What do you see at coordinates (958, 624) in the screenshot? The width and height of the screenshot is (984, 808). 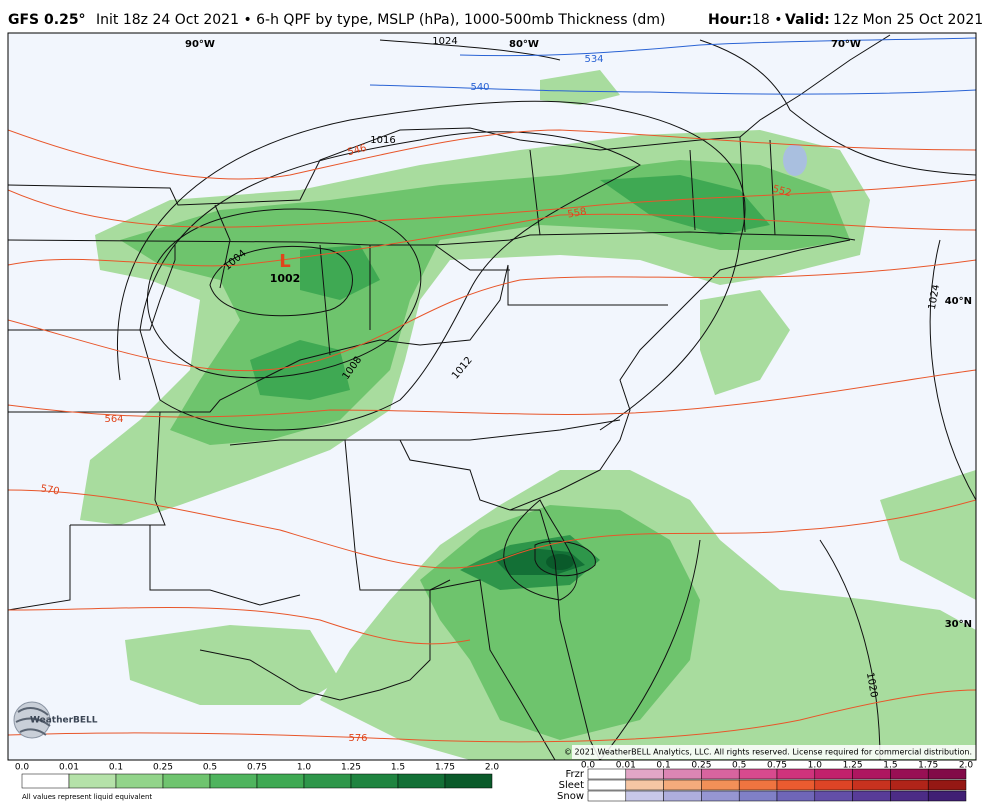 I see `latitude-label: 30°N` at bounding box center [958, 624].